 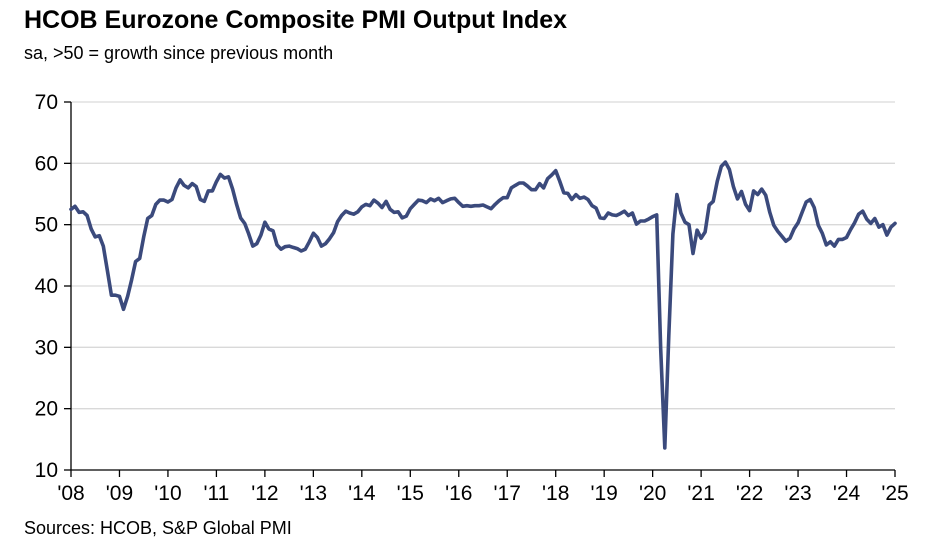 What do you see at coordinates (652, 493) in the screenshot?
I see `x-tick-label: '20` at bounding box center [652, 493].